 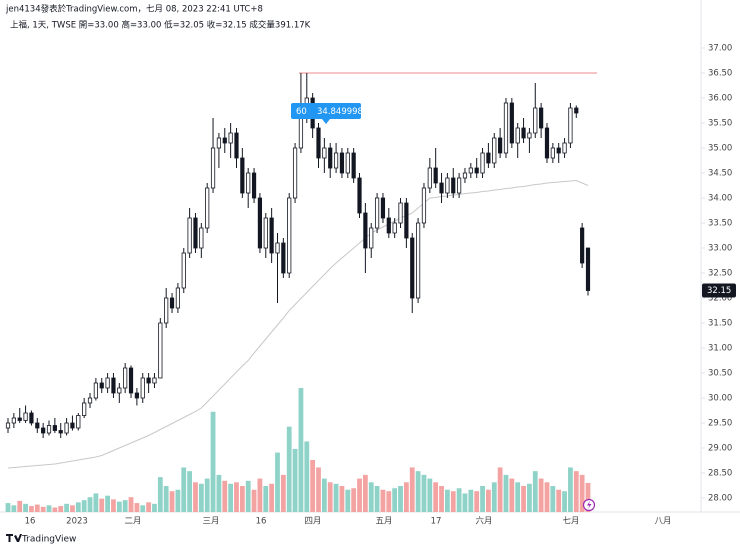 What do you see at coordinates (383, 522) in the screenshot?
I see `x-tick-label: 五月` at bounding box center [383, 522].